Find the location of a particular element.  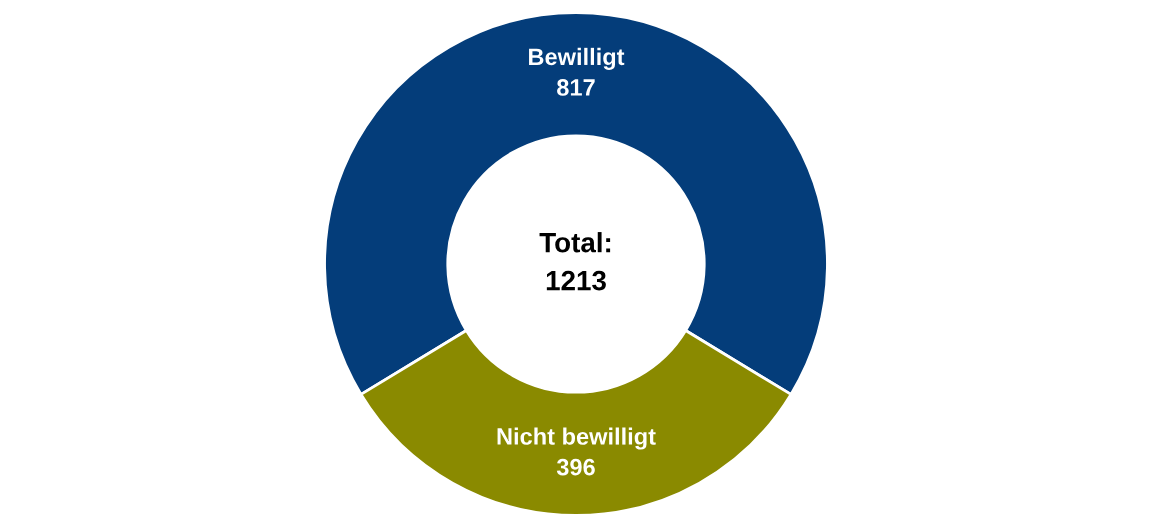

slice-label: Bewilligt is located at coordinates (577, 58).